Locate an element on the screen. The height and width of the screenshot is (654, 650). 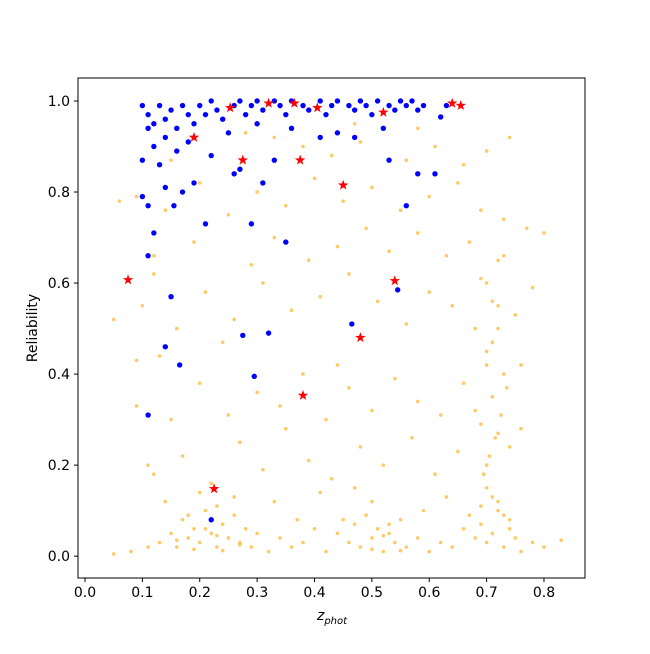
x-tick-label: 0.3 is located at coordinates (257, 593).